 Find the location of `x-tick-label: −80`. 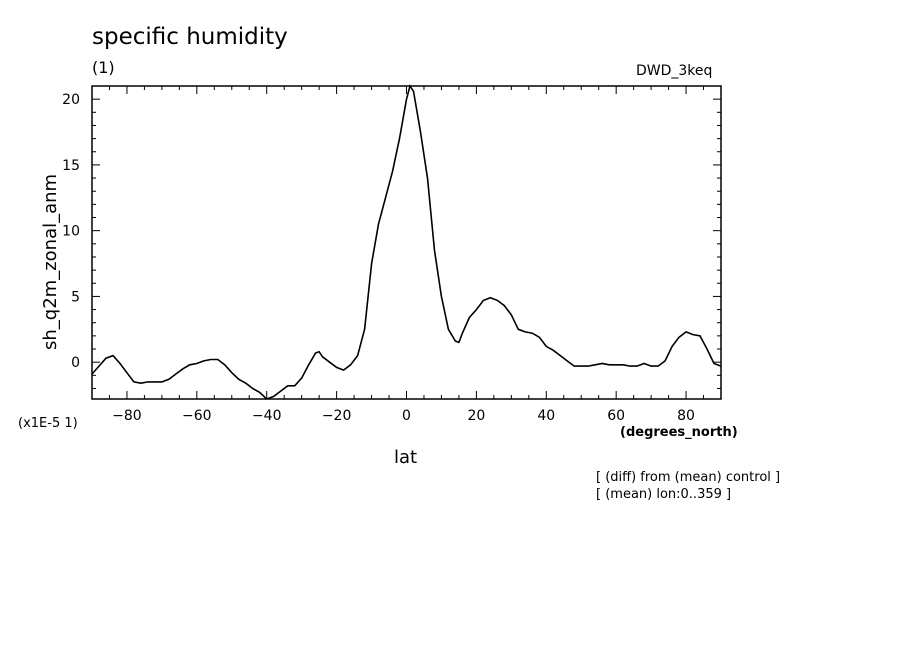

x-tick-label: −80 is located at coordinates (127, 416).